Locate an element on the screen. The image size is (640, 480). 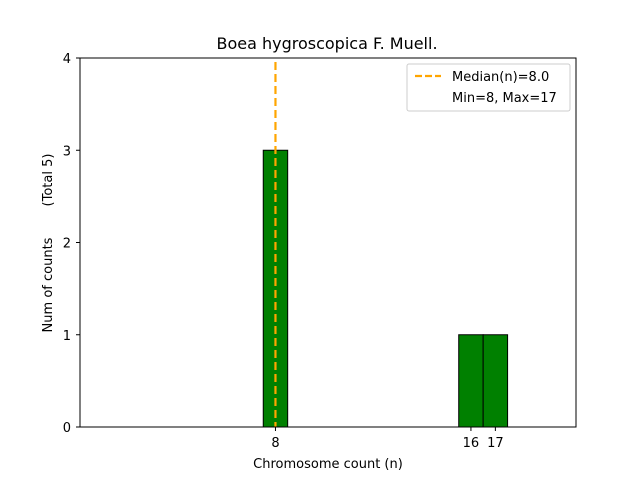
chart-title: Boea hygroscopica F. Muell. is located at coordinates (326, 43).